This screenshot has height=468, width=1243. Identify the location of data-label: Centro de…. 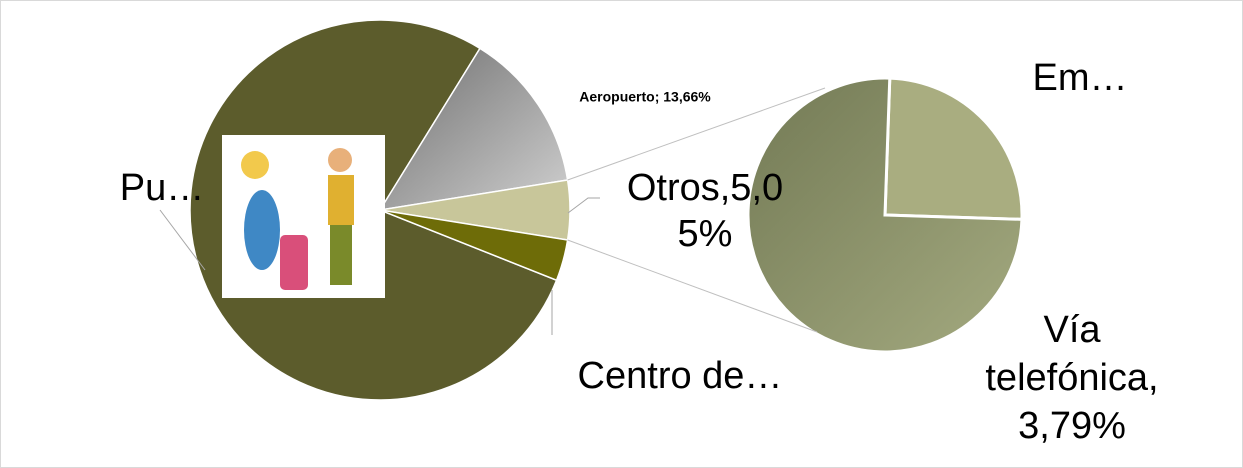
(680, 376).